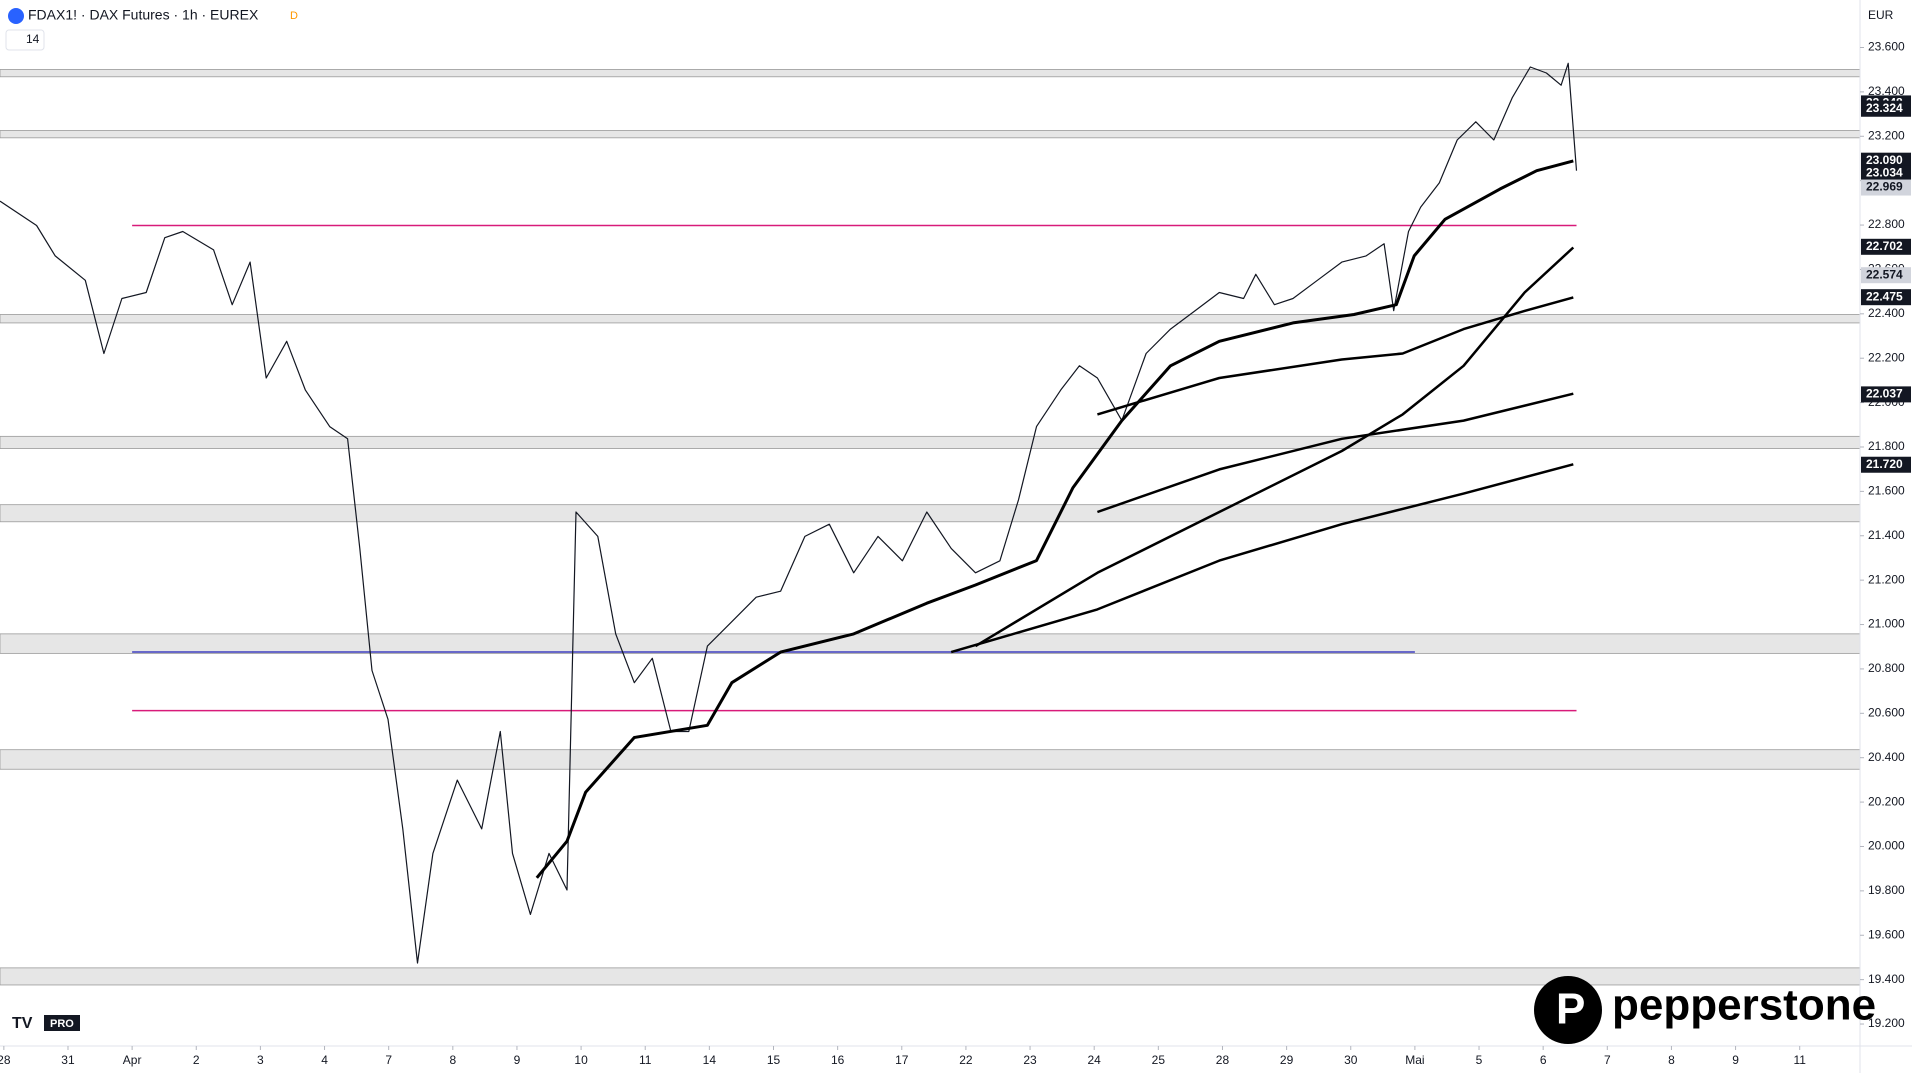 The image size is (1912, 1073). I want to click on price-label: 23.034, so click(1884, 172).